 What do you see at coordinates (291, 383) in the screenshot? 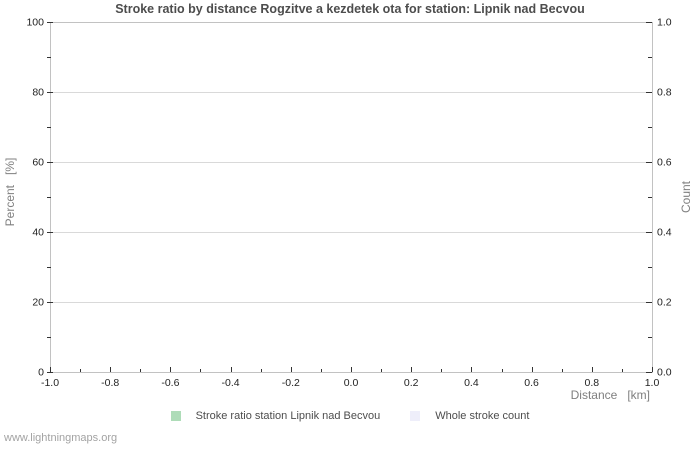
I see `svg-text: -0.2` at bounding box center [291, 383].